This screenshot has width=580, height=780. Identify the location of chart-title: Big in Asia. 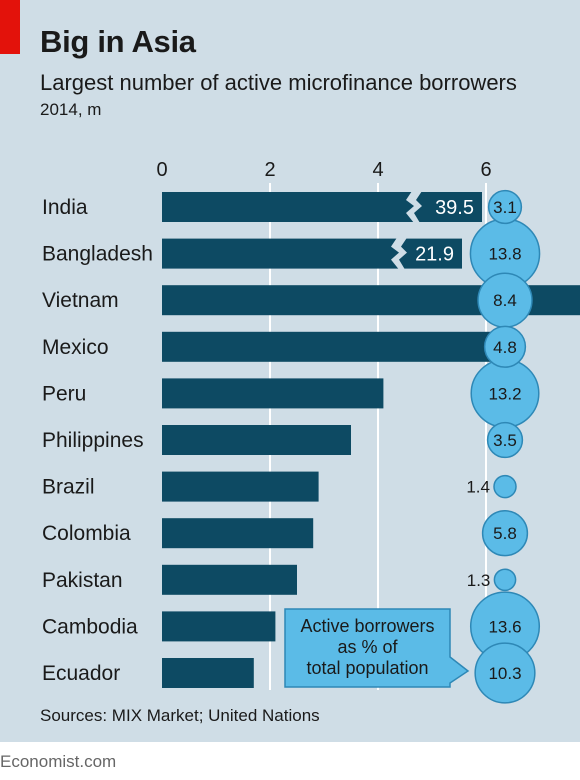
(118, 41).